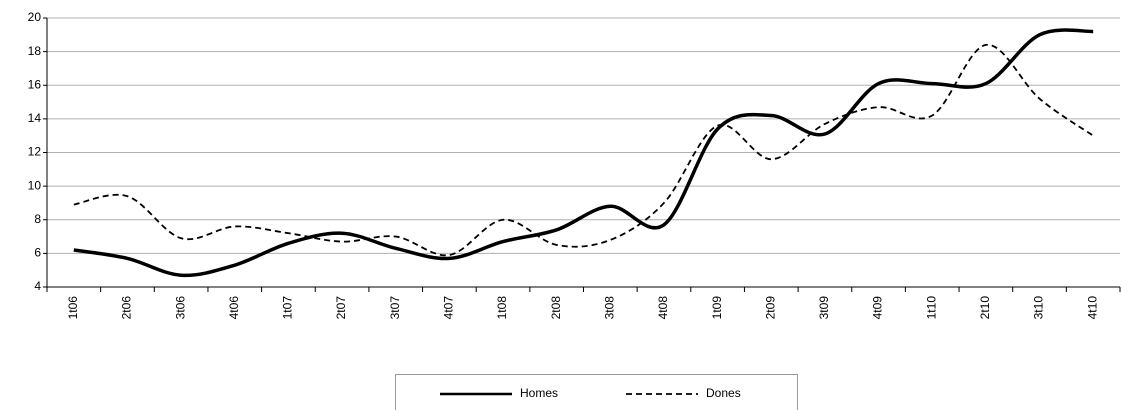 The image size is (1122, 410). What do you see at coordinates (127, 308) in the screenshot?
I see `x-tick-label: 2t06` at bounding box center [127, 308].